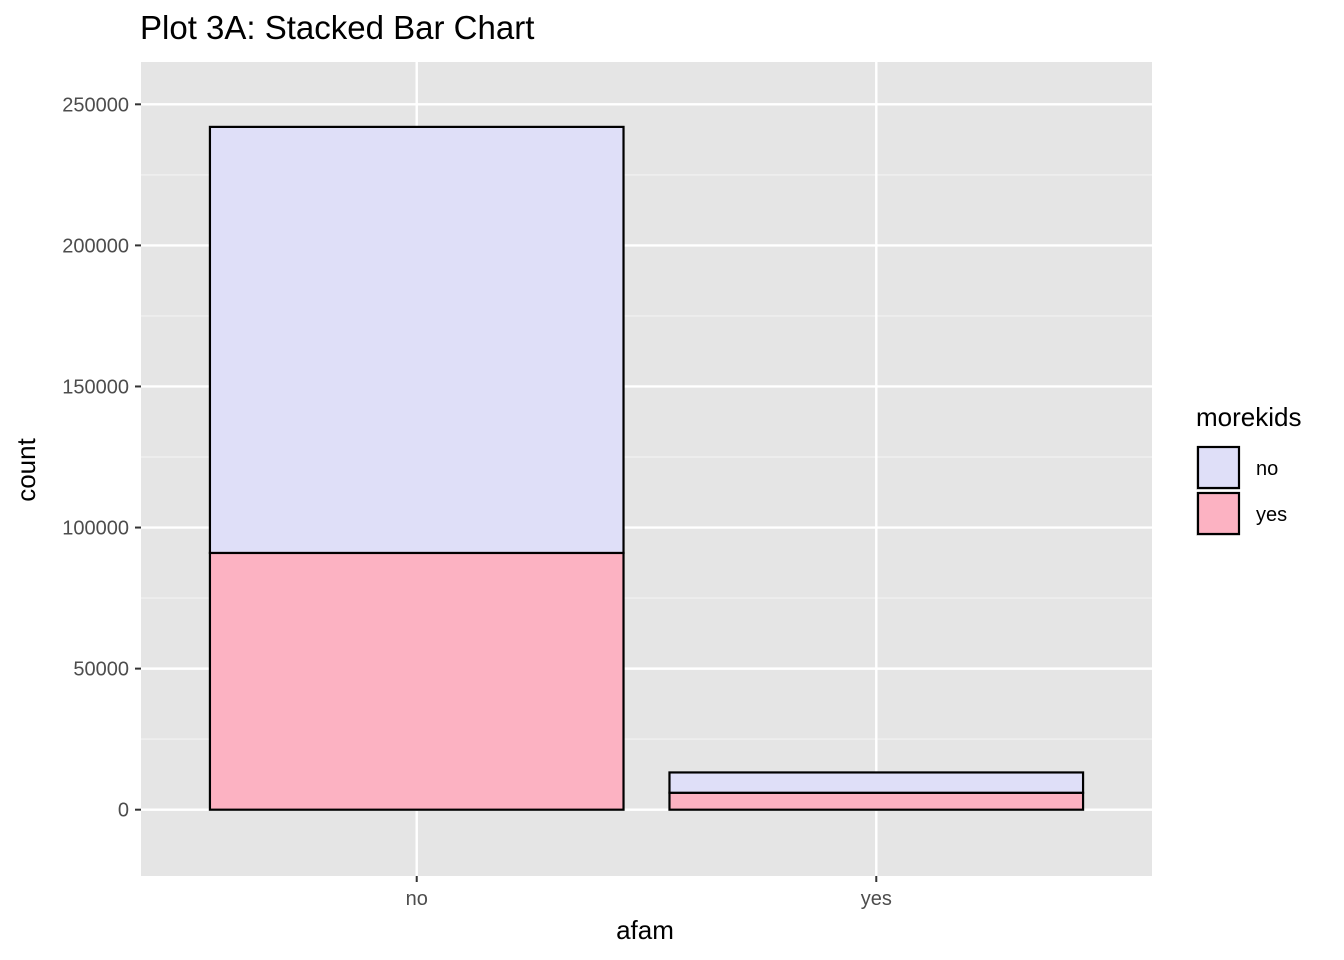 This screenshot has height=960, width=1344. I want to click on x-tick-label: yes, so click(876, 899).